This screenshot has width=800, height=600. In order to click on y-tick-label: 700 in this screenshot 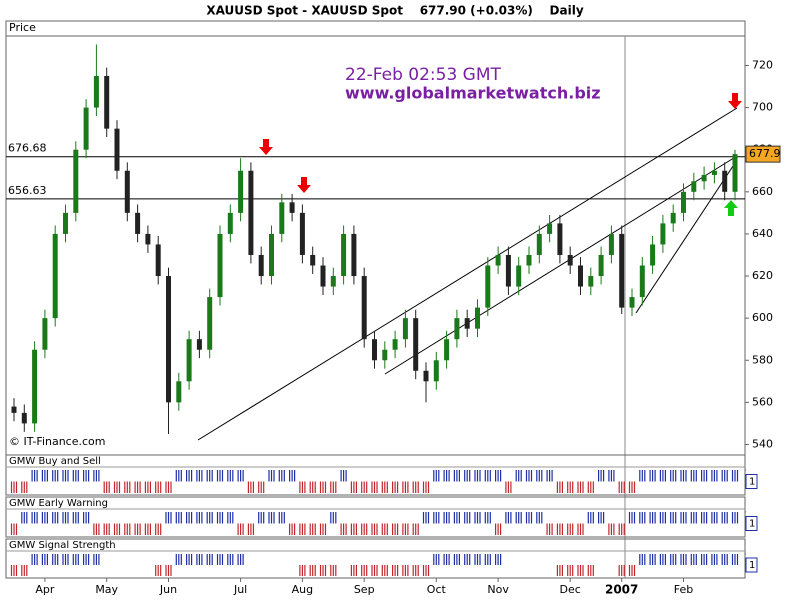, I will do `click(762, 107)`.